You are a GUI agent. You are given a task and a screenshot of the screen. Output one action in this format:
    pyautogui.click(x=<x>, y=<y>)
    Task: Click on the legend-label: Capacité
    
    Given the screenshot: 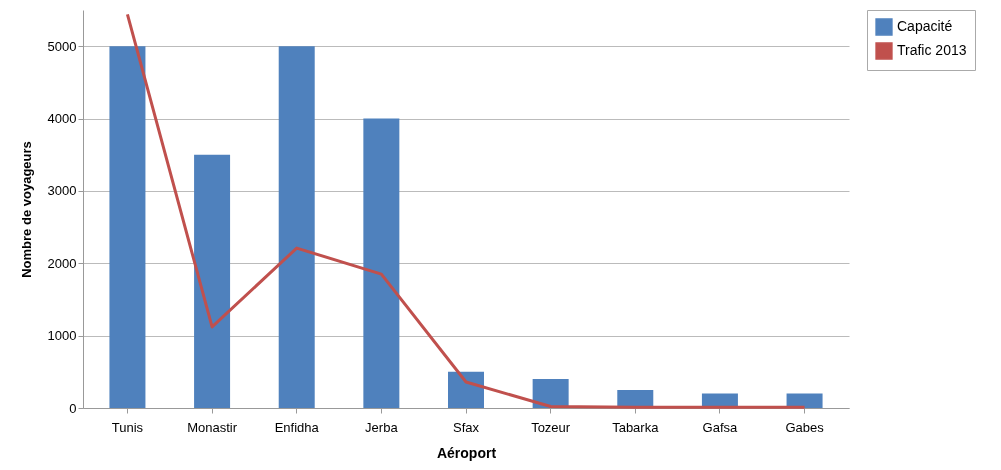 What is the action you would take?
    pyautogui.click(x=925, y=26)
    